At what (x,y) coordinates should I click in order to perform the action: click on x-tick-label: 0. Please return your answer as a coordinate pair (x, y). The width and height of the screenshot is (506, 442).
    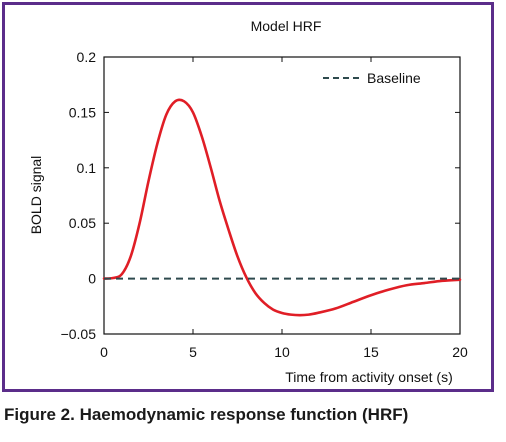
    Looking at the image, I should click on (104, 352).